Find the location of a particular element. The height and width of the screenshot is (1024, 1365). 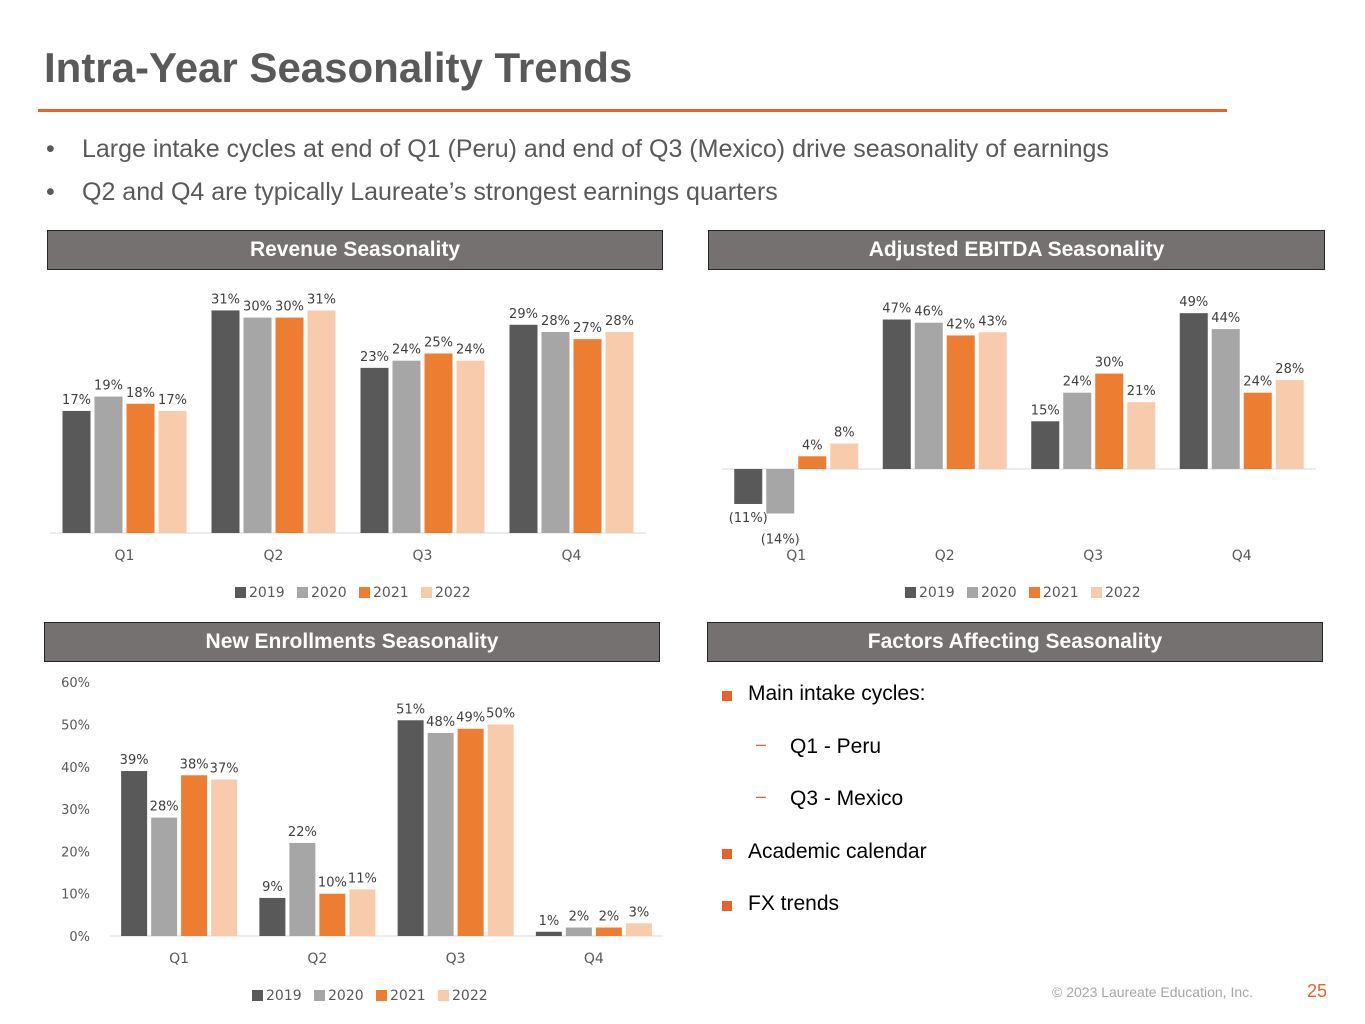

data-label: 21% is located at coordinates (1141, 391).